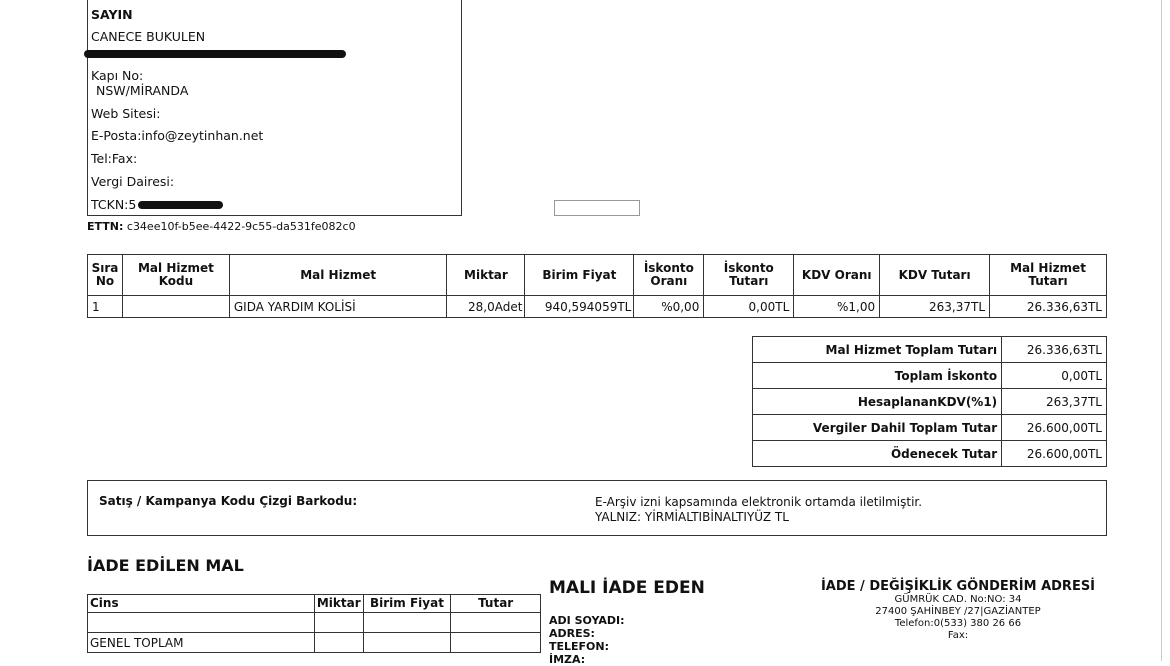  What do you see at coordinates (241, 226) in the screenshot?
I see `ettn-value: c34ee10f-b5ee-4422-9c55-da531fe082c0` at bounding box center [241, 226].